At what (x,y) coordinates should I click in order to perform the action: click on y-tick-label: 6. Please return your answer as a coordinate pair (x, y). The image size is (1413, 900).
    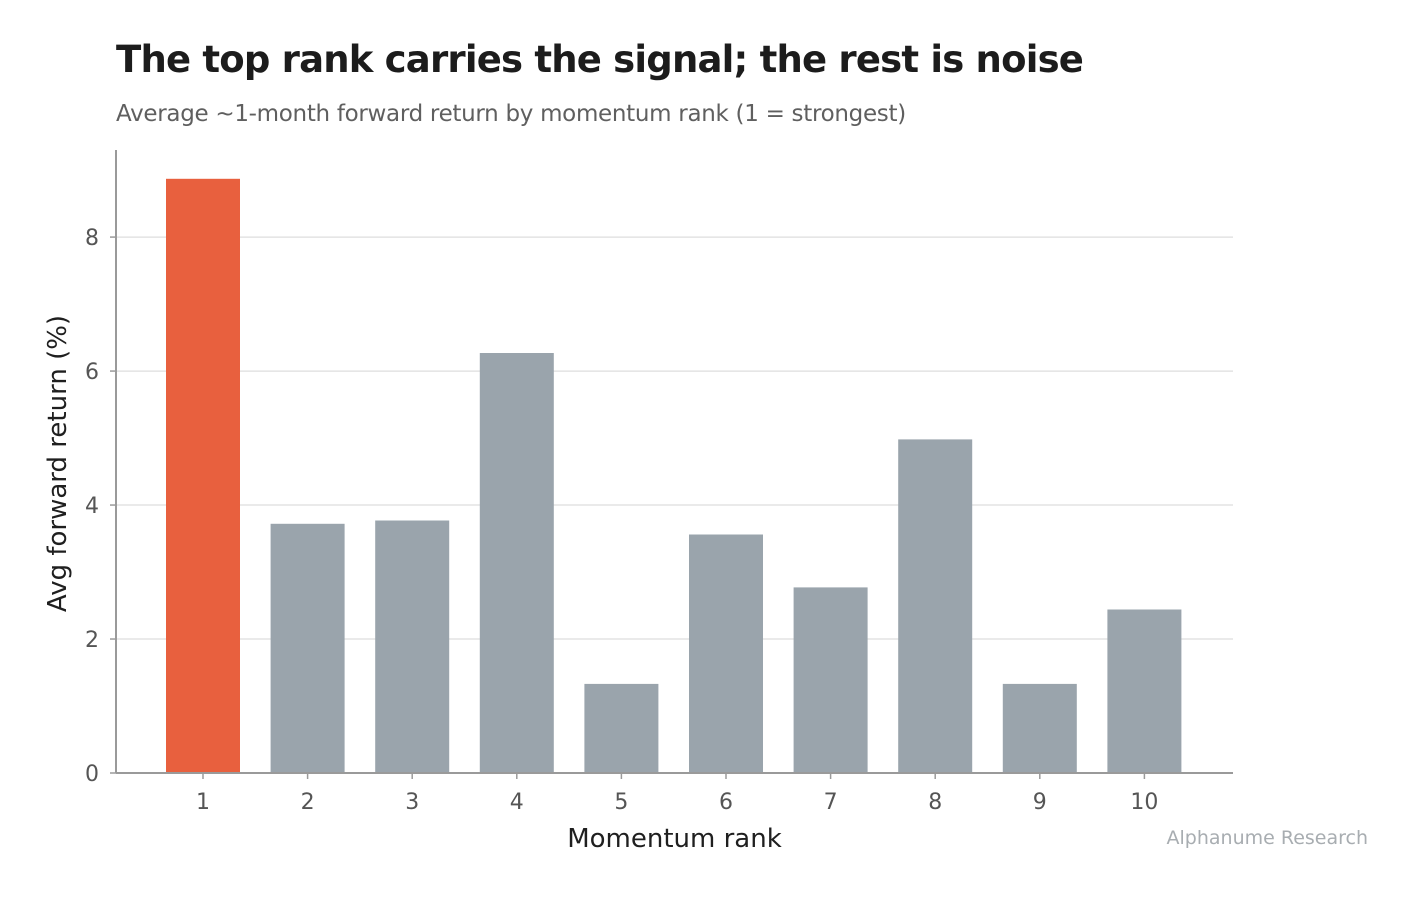
    Looking at the image, I should click on (92, 372).